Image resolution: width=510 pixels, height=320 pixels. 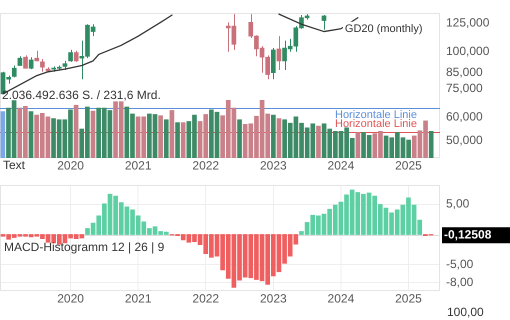 What do you see at coordinates (81, 95) in the screenshot?
I see `annotation: 2.036.492.636 S. / 231,6 Mrd.` at bounding box center [81, 95].